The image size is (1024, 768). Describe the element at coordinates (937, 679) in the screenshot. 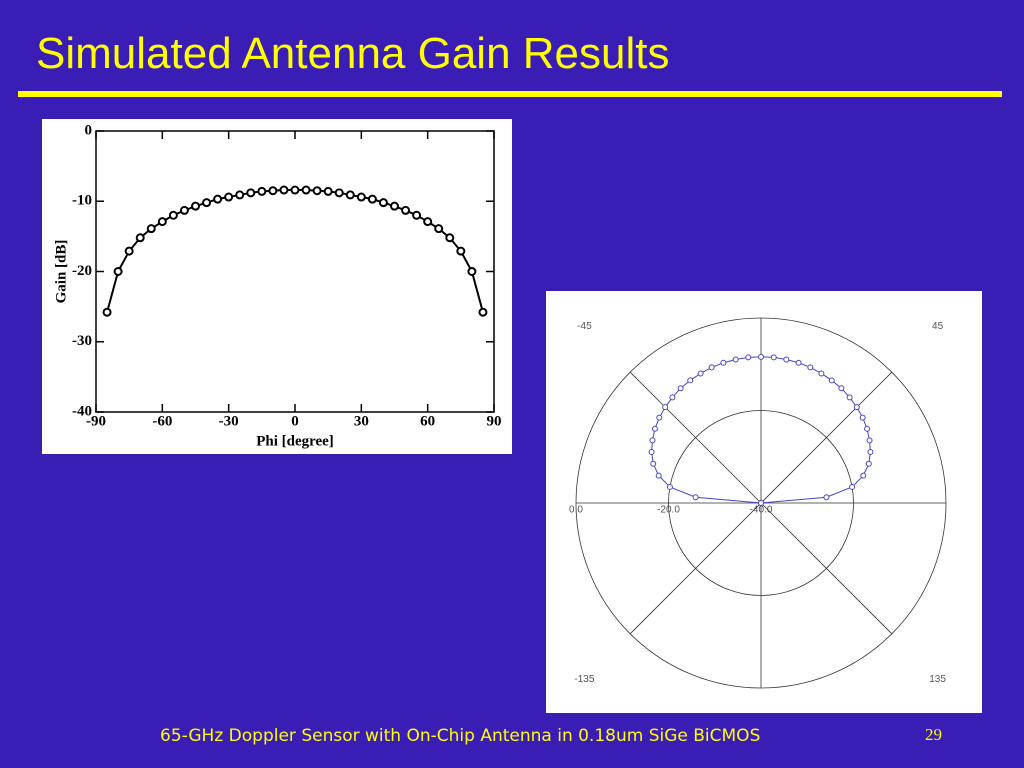

I see `theta-tick-label: 135` at that location.